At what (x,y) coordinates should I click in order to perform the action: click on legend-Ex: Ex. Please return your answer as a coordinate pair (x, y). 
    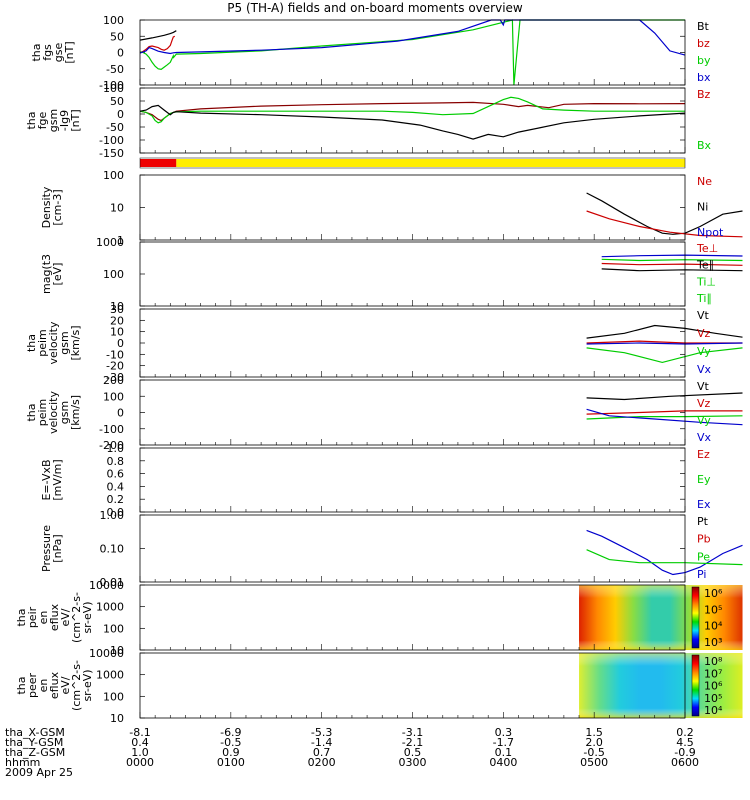
    Looking at the image, I should click on (704, 504).